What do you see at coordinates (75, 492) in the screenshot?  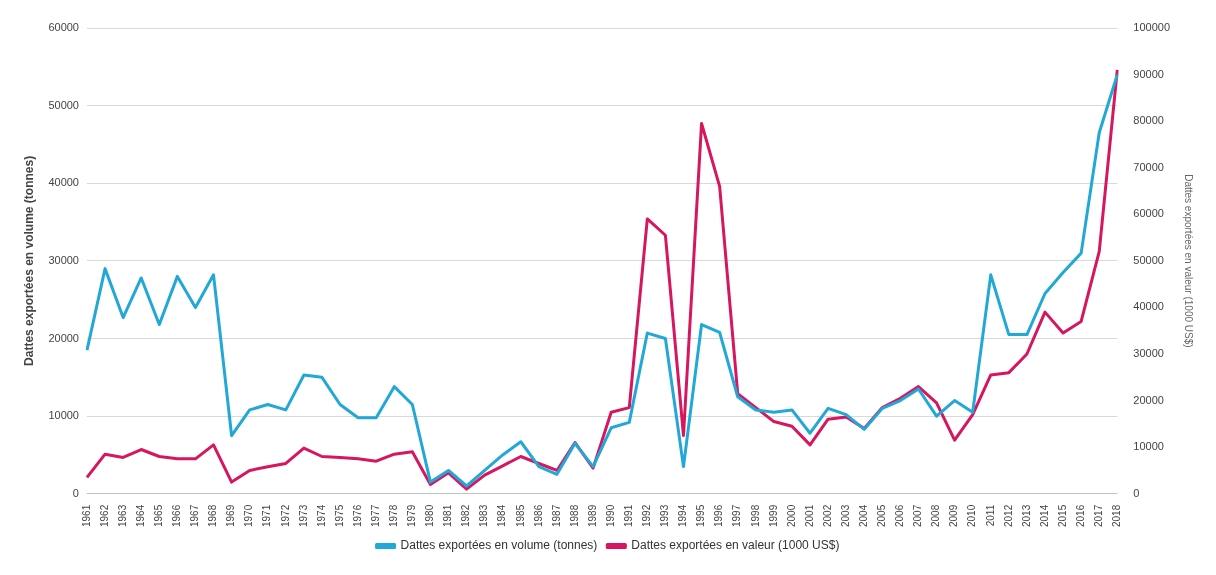 I see `y-tick-label: 0` at bounding box center [75, 492].